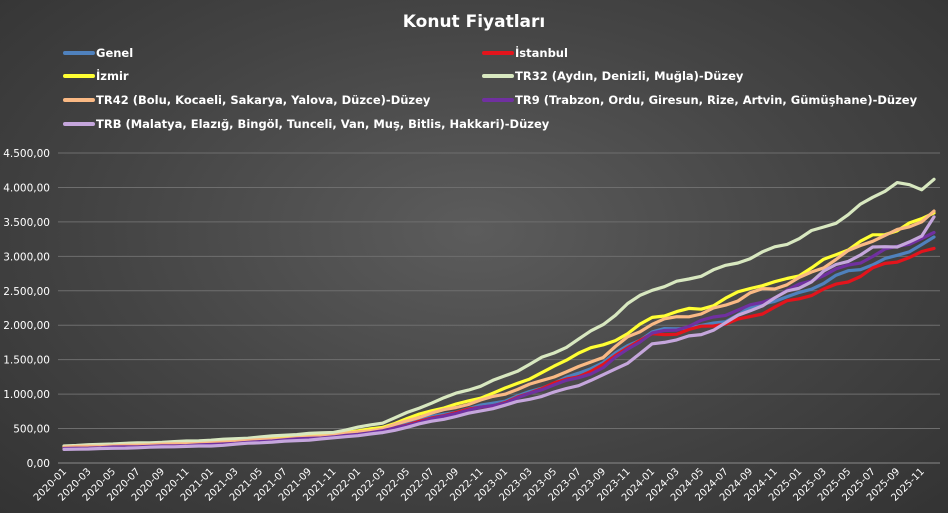  Describe the element at coordinates (26, 154) in the screenshot. I see `y-tick-label: 4.500,00` at that location.